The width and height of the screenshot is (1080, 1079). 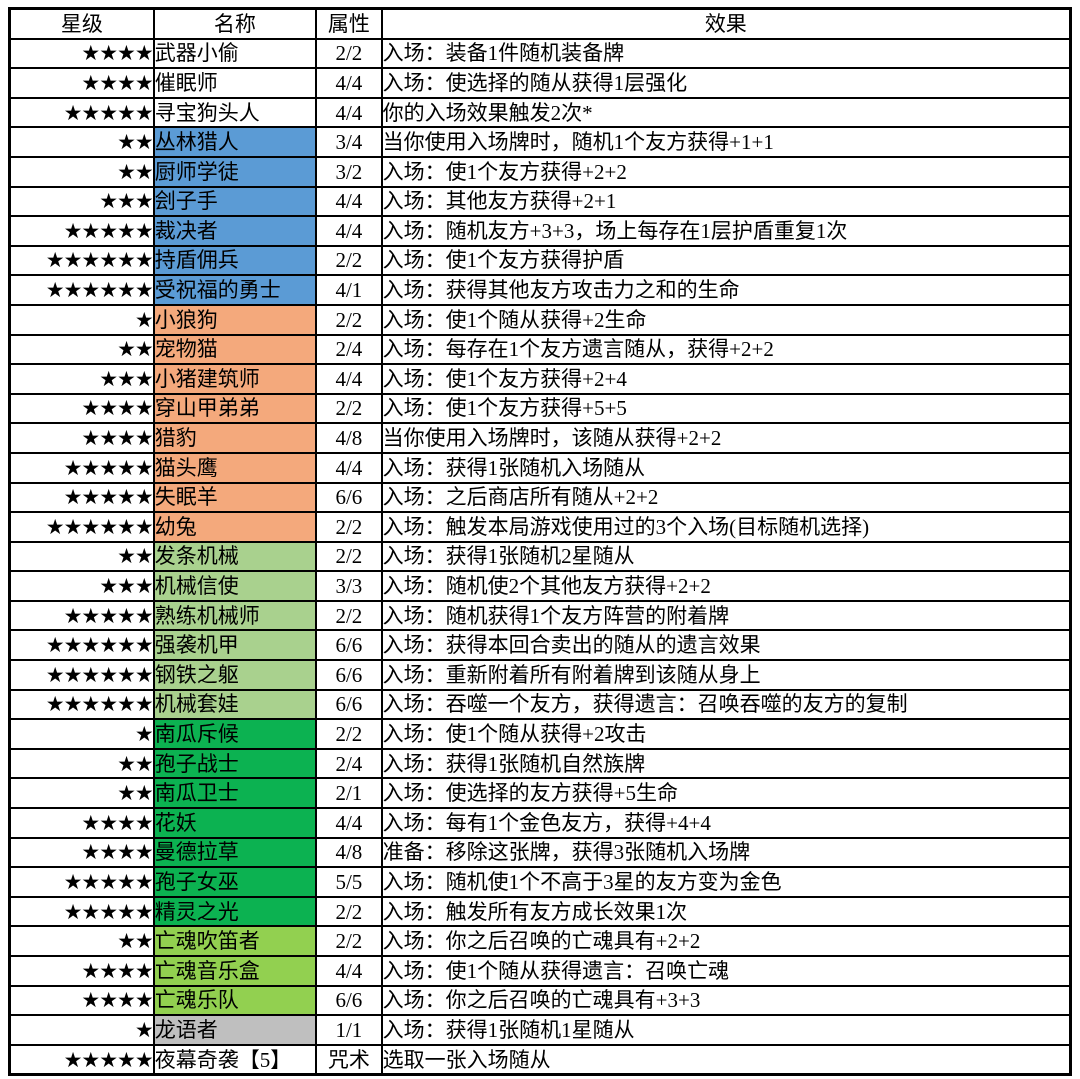 I want to click on attr-cell: 4/8, so click(x=349, y=852).